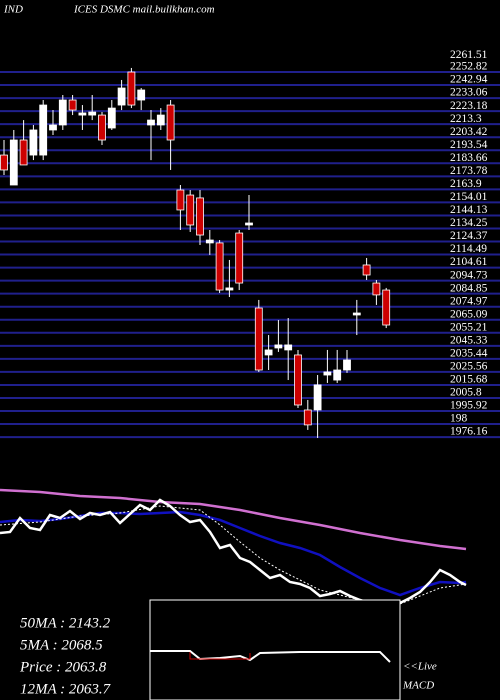 This screenshot has height=700, width=500. Describe the element at coordinates (469, 432) in the screenshot. I see `y-tick-label: 1976.16` at that location.